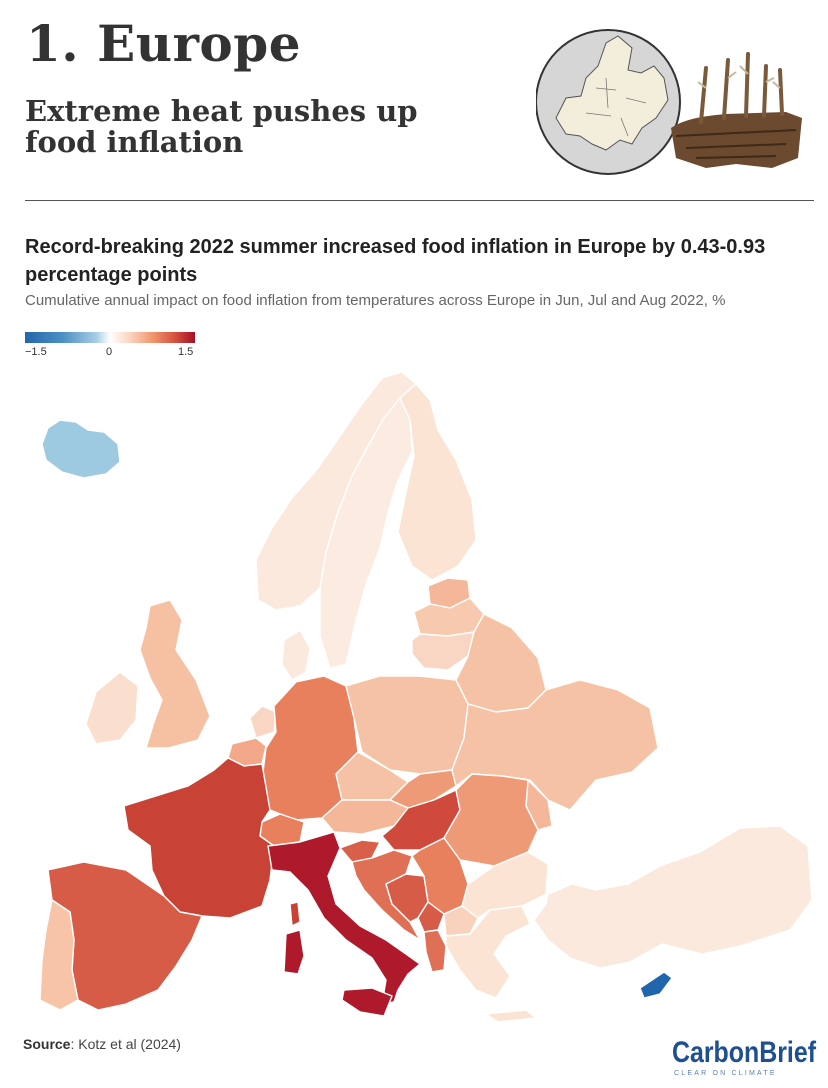 The image size is (828, 1088). What do you see at coordinates (344, 918) in the screenshot?
I see `country-italy` at bounding box center [344, 918].